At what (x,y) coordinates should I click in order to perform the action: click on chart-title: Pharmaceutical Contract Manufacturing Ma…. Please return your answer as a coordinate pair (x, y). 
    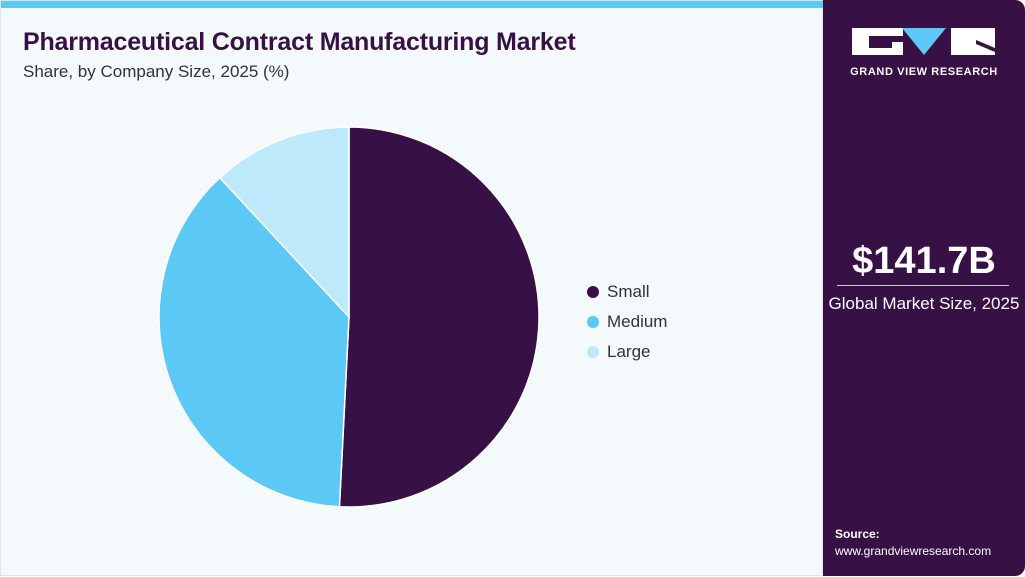
    Looking at the image, I should click on (299, 42).